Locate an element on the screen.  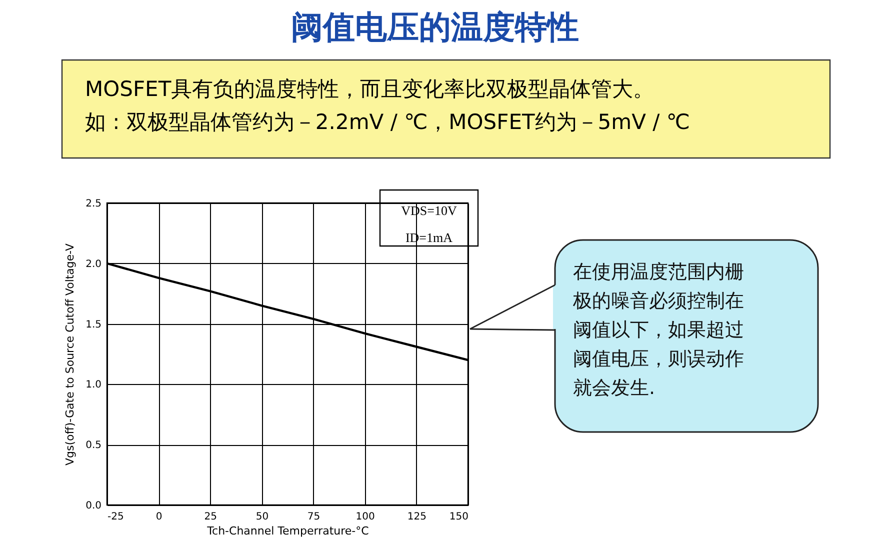
x-tick-label: 125 is located at coordinates (416, 517).